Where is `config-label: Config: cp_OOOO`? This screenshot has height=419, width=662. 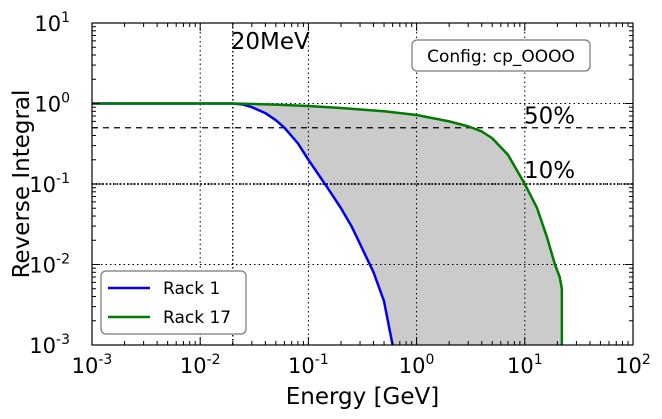
config-label: Config: cp_OOOO is located at coordinates (501, 57).